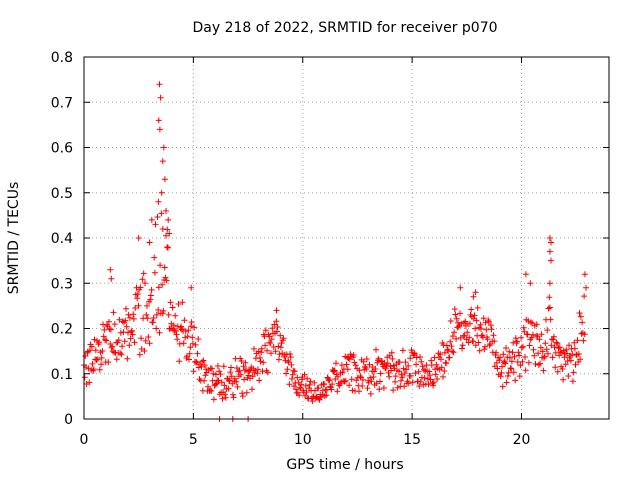  Describe the element at coordinates (522, 440) in the screenshot. I see `x-tick-label: 20` at that location.